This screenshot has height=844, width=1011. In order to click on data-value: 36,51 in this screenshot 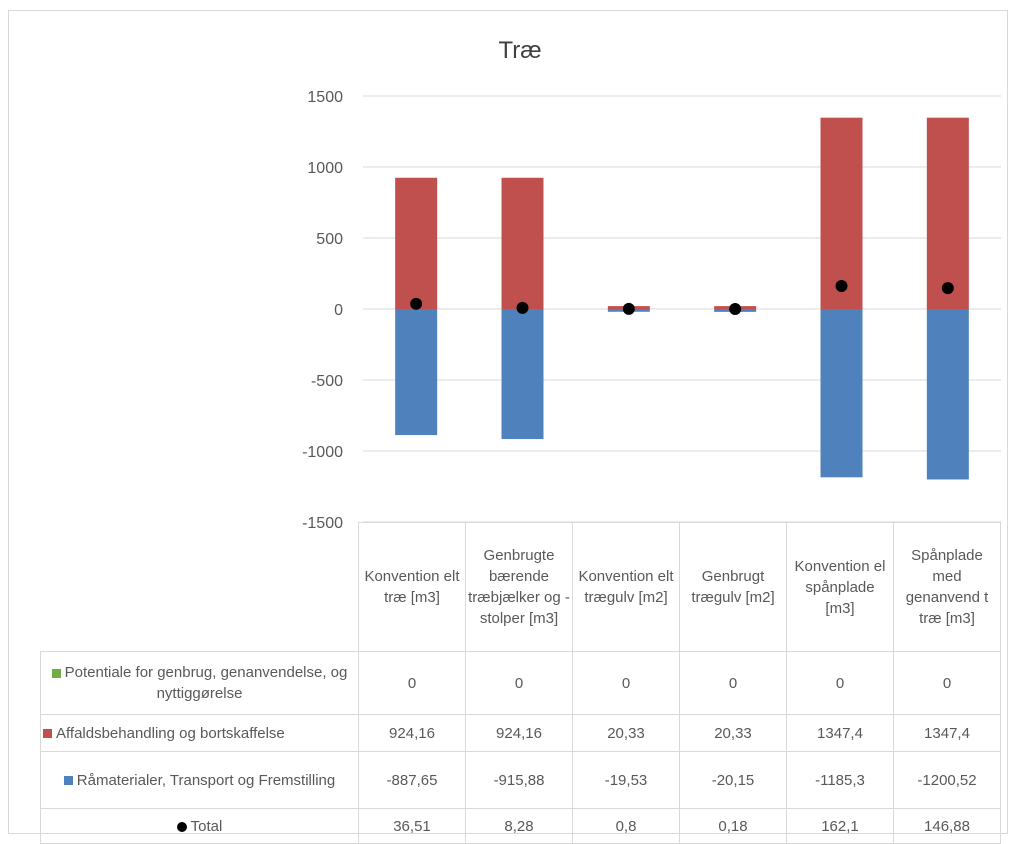, I will do `click(412, 826)`.